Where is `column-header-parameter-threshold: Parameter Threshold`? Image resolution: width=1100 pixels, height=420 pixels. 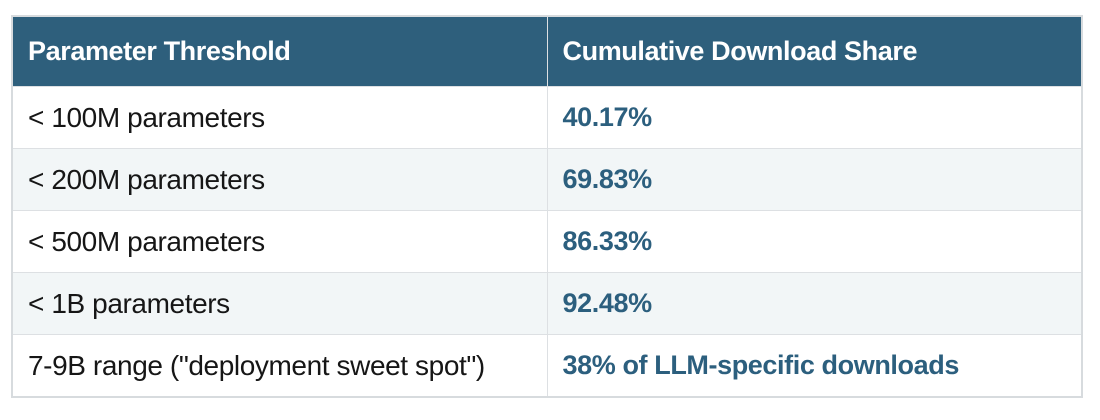 column-header-parameter-threshold: Parameter Threshold is located at coordinates (279, 51).